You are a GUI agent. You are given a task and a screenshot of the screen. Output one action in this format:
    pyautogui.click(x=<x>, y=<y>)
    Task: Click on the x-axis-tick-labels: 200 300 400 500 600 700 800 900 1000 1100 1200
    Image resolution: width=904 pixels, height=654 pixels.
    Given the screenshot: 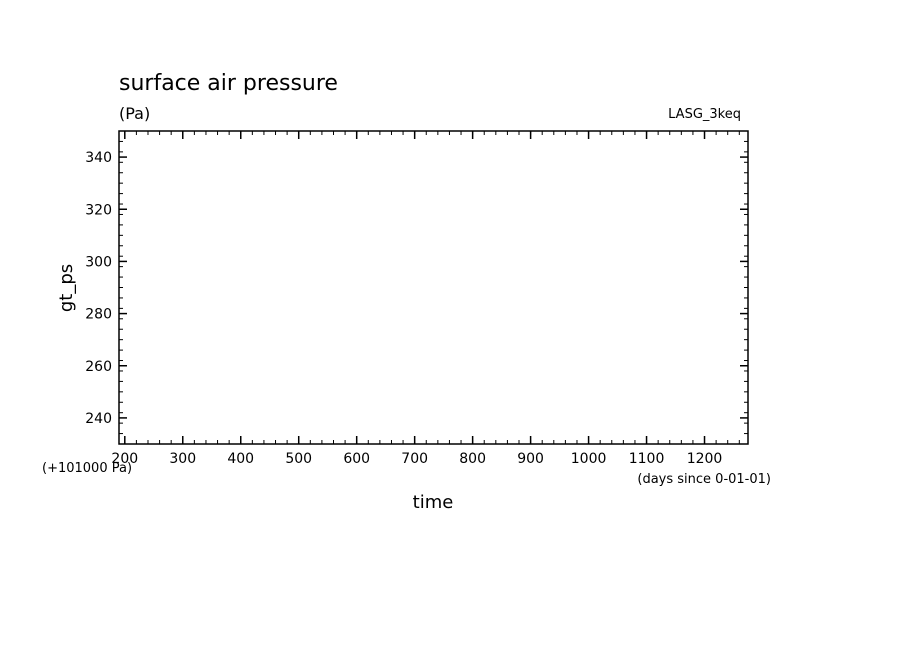 What is the action you would take?
    pyautogui.click(x=416, y=459)
    